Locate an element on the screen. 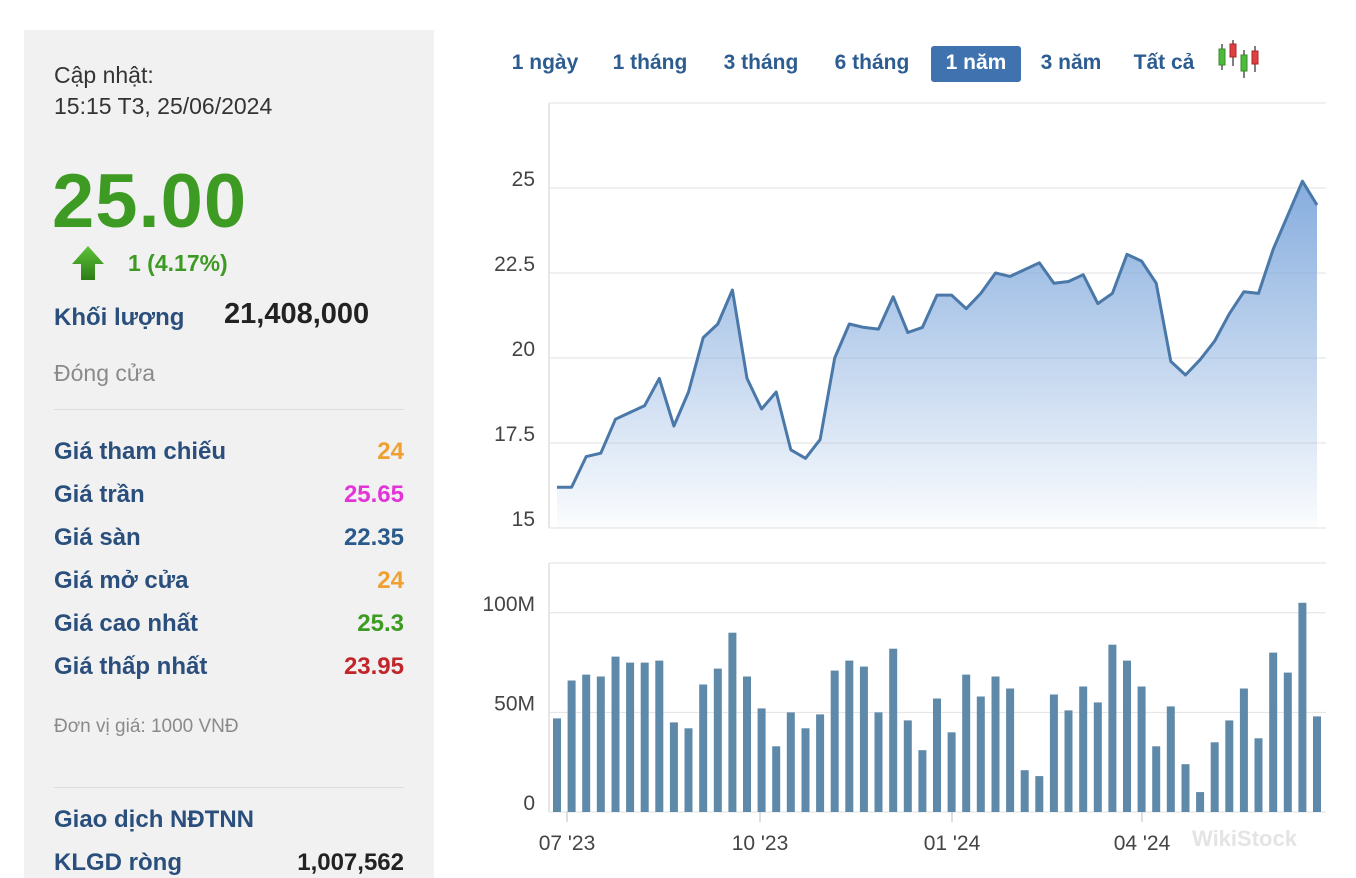 Image resolution: width=1356 pixels, height=878 pixels. price-tick-label: 17.5 is located at coordinates (514, 434).